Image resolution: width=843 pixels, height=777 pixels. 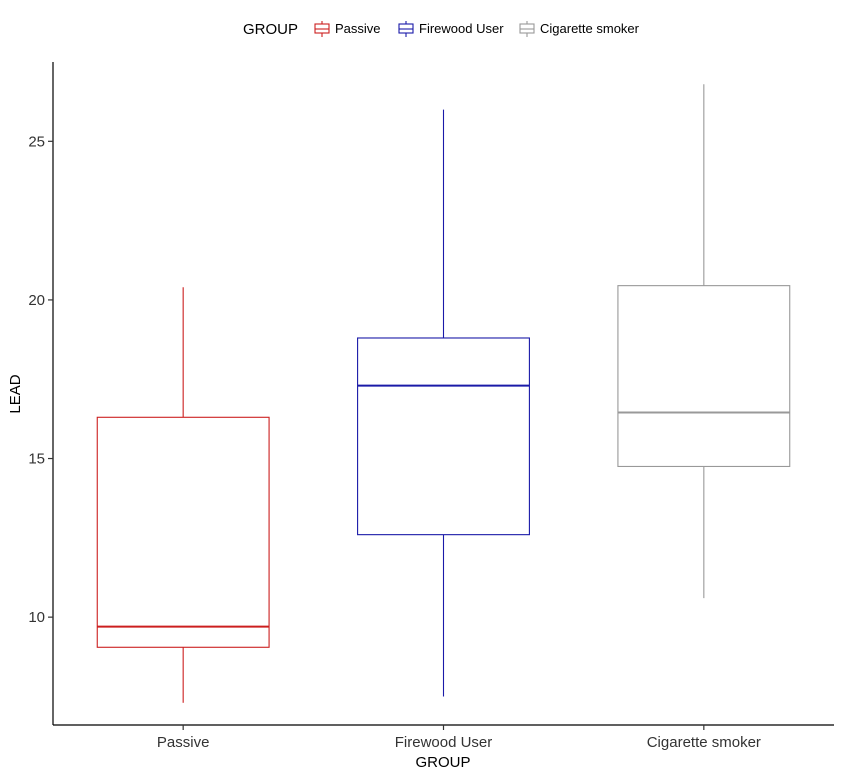 I want to click on legend-label: Firewood User, so click(x=461, y=28).